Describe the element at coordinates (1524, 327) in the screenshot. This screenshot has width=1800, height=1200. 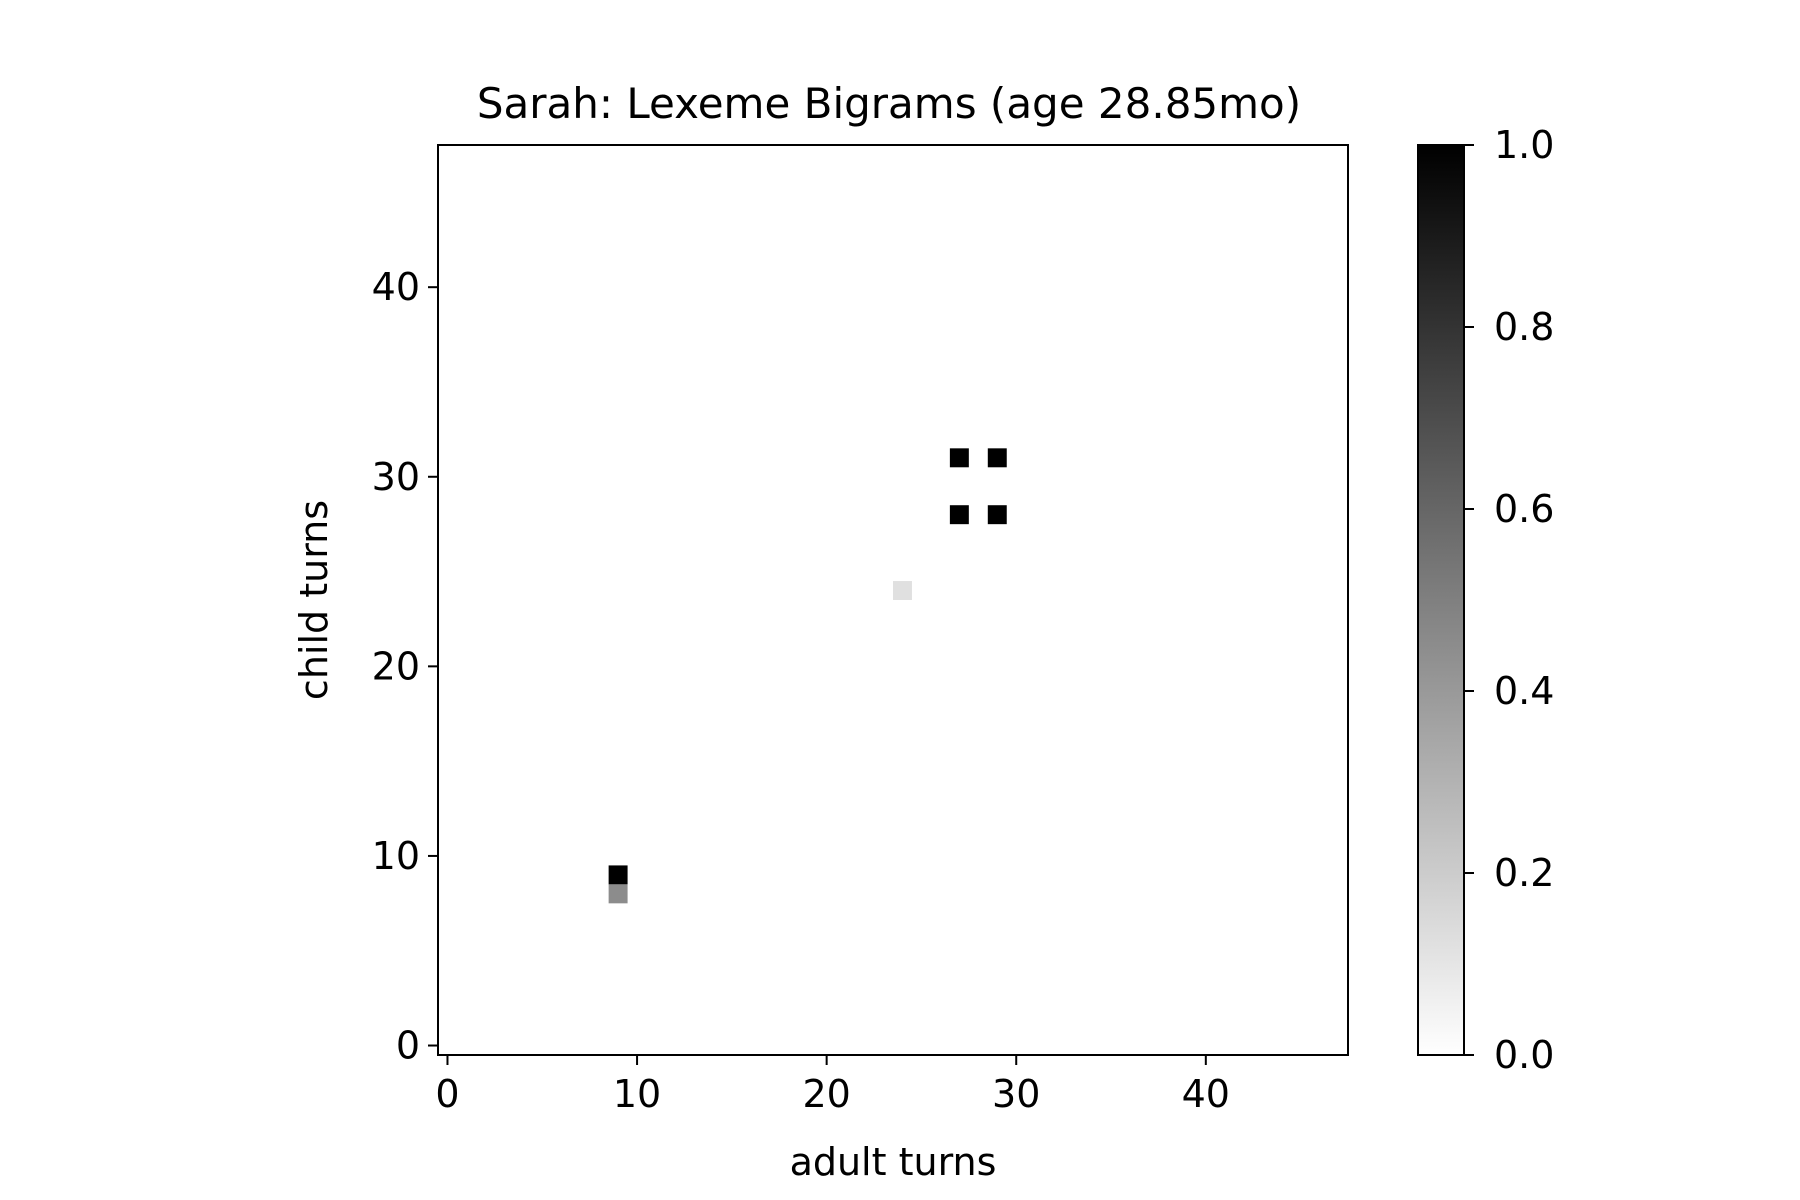
I see `colorbar-tick-label: 0.8` at that location.